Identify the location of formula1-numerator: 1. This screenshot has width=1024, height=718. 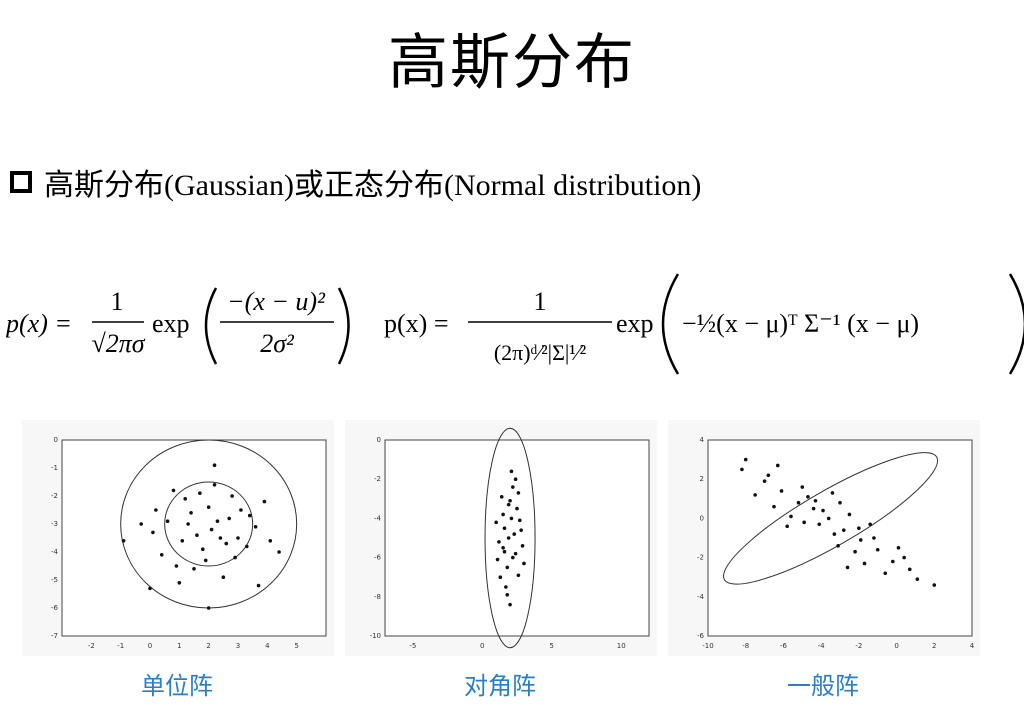
(117, 301).